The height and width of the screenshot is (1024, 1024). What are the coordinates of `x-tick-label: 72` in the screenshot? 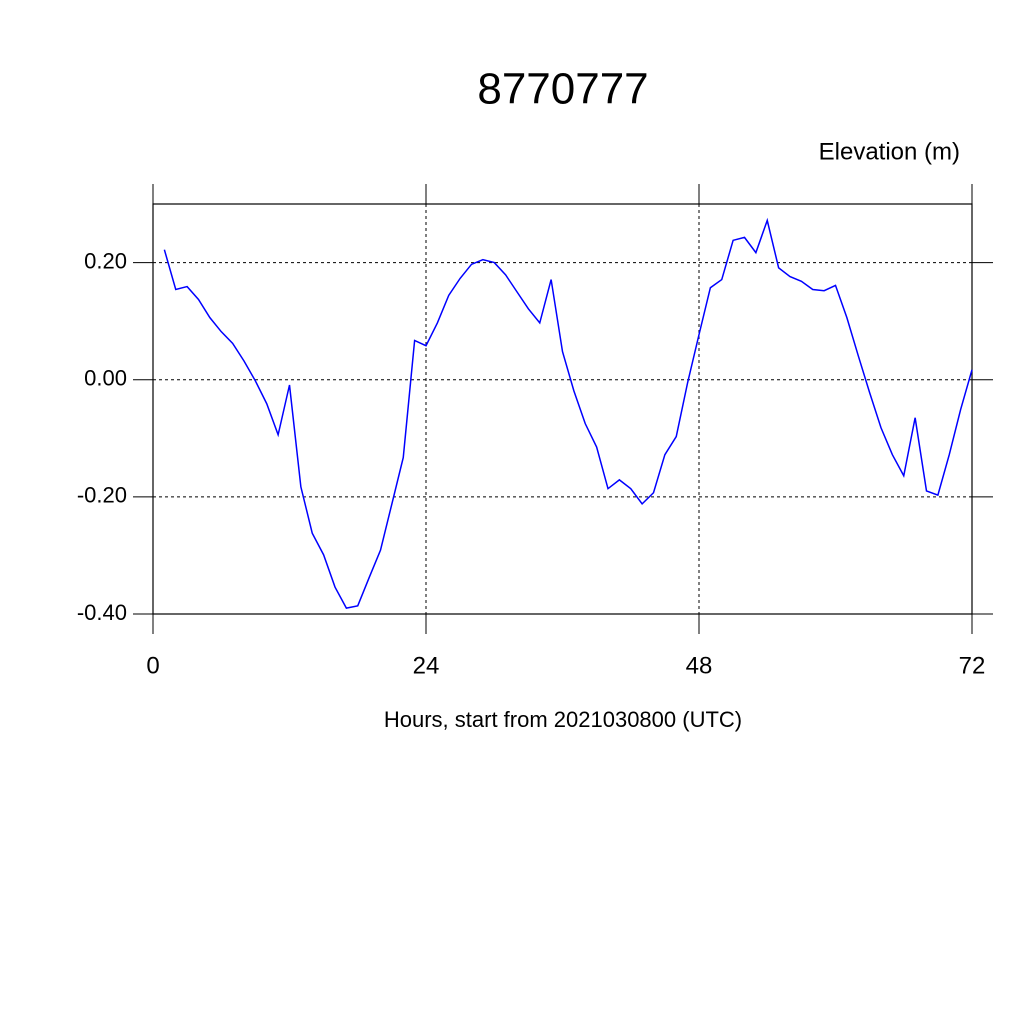 It's located at (972, 665).